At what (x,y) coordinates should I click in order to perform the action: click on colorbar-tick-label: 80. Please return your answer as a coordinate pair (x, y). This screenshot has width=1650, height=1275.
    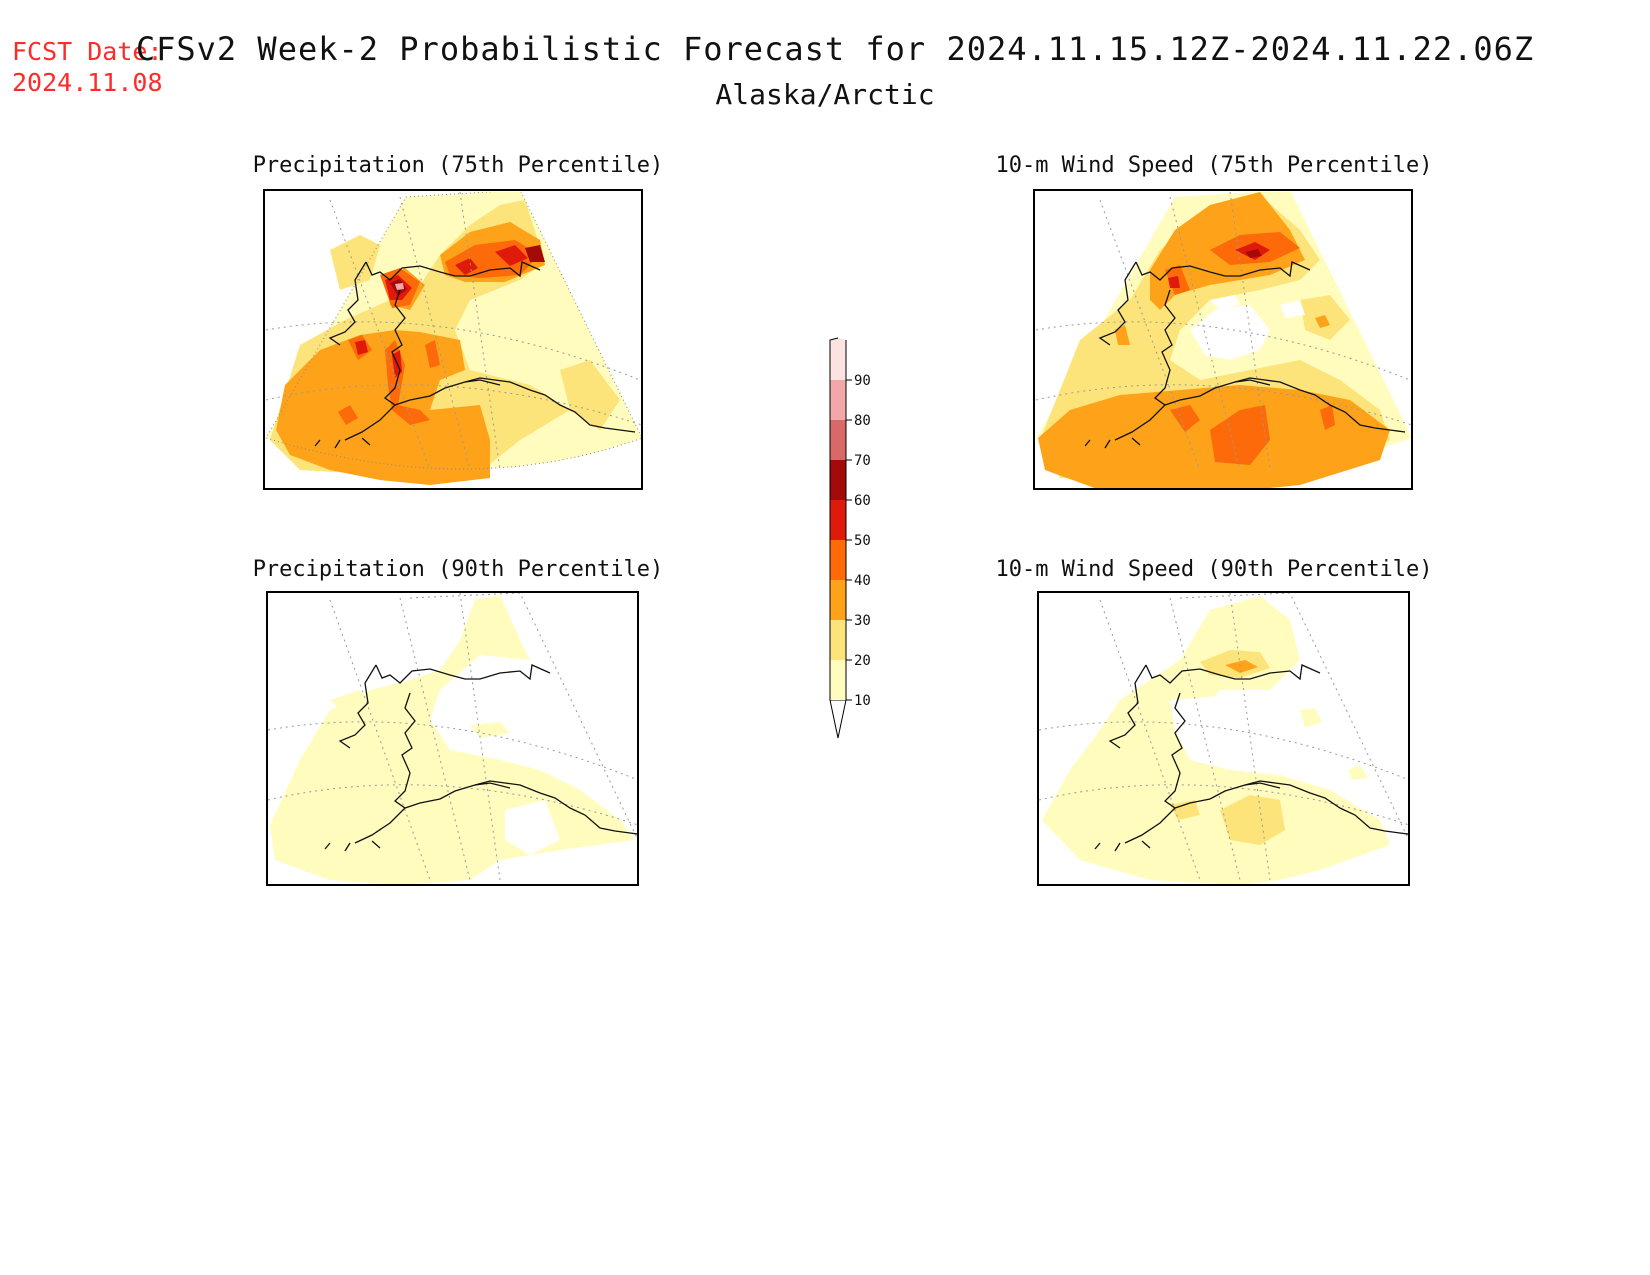
    Looking at the image, I should click on (862, 421).